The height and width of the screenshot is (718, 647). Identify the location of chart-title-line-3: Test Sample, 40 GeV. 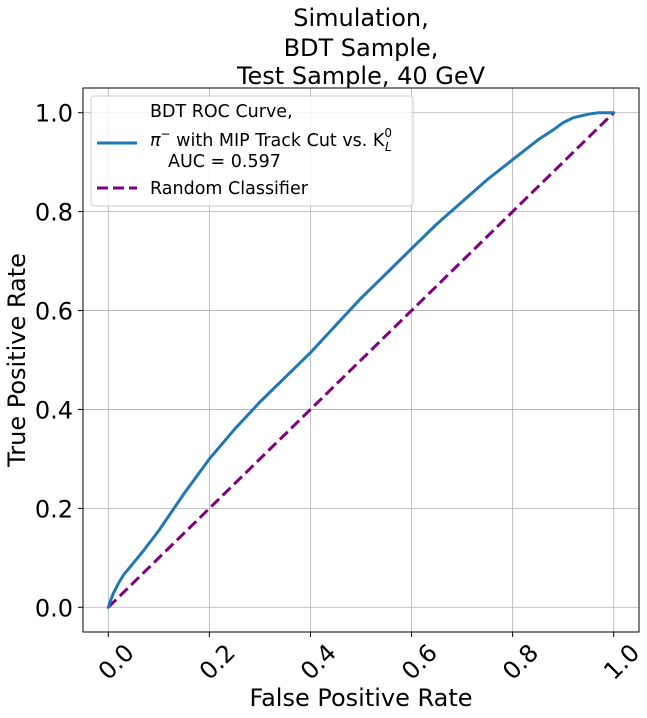
(361, 76).